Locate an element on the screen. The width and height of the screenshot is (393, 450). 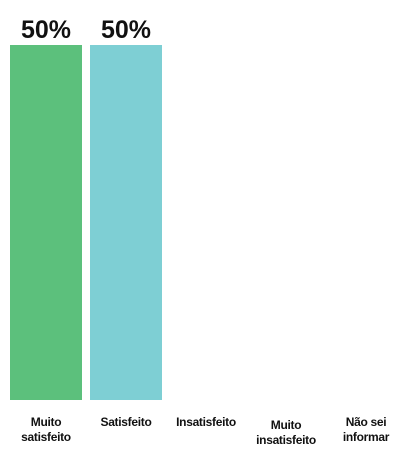
x-tick-label: Insatisfeito is located at coordinates (206, 422).